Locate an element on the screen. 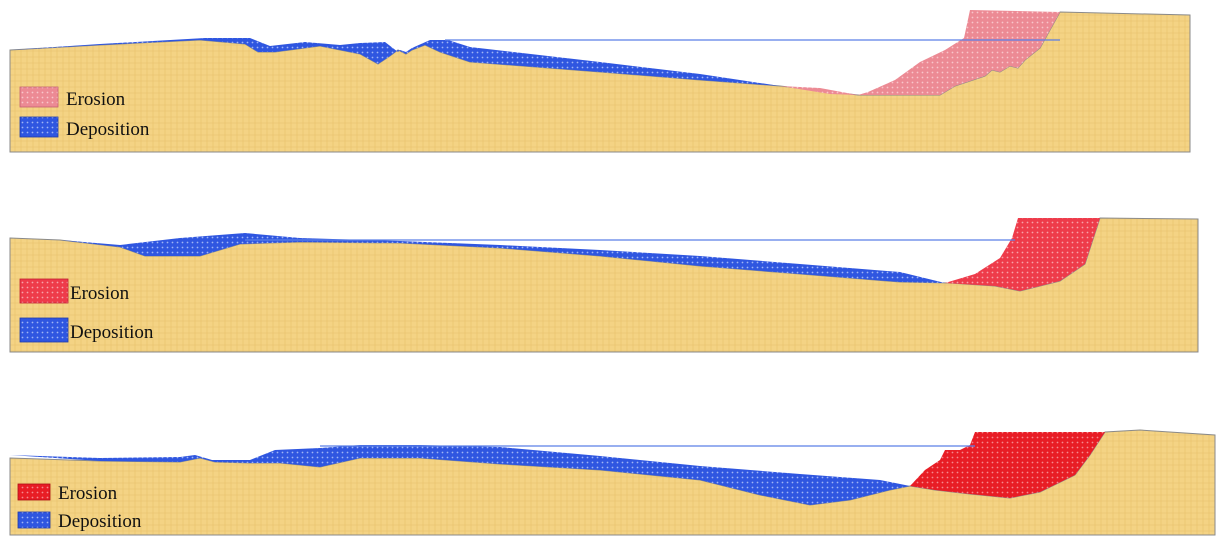 The image size is (1219, 537). panel-3-erosion is located at coordinates (1007, 465).